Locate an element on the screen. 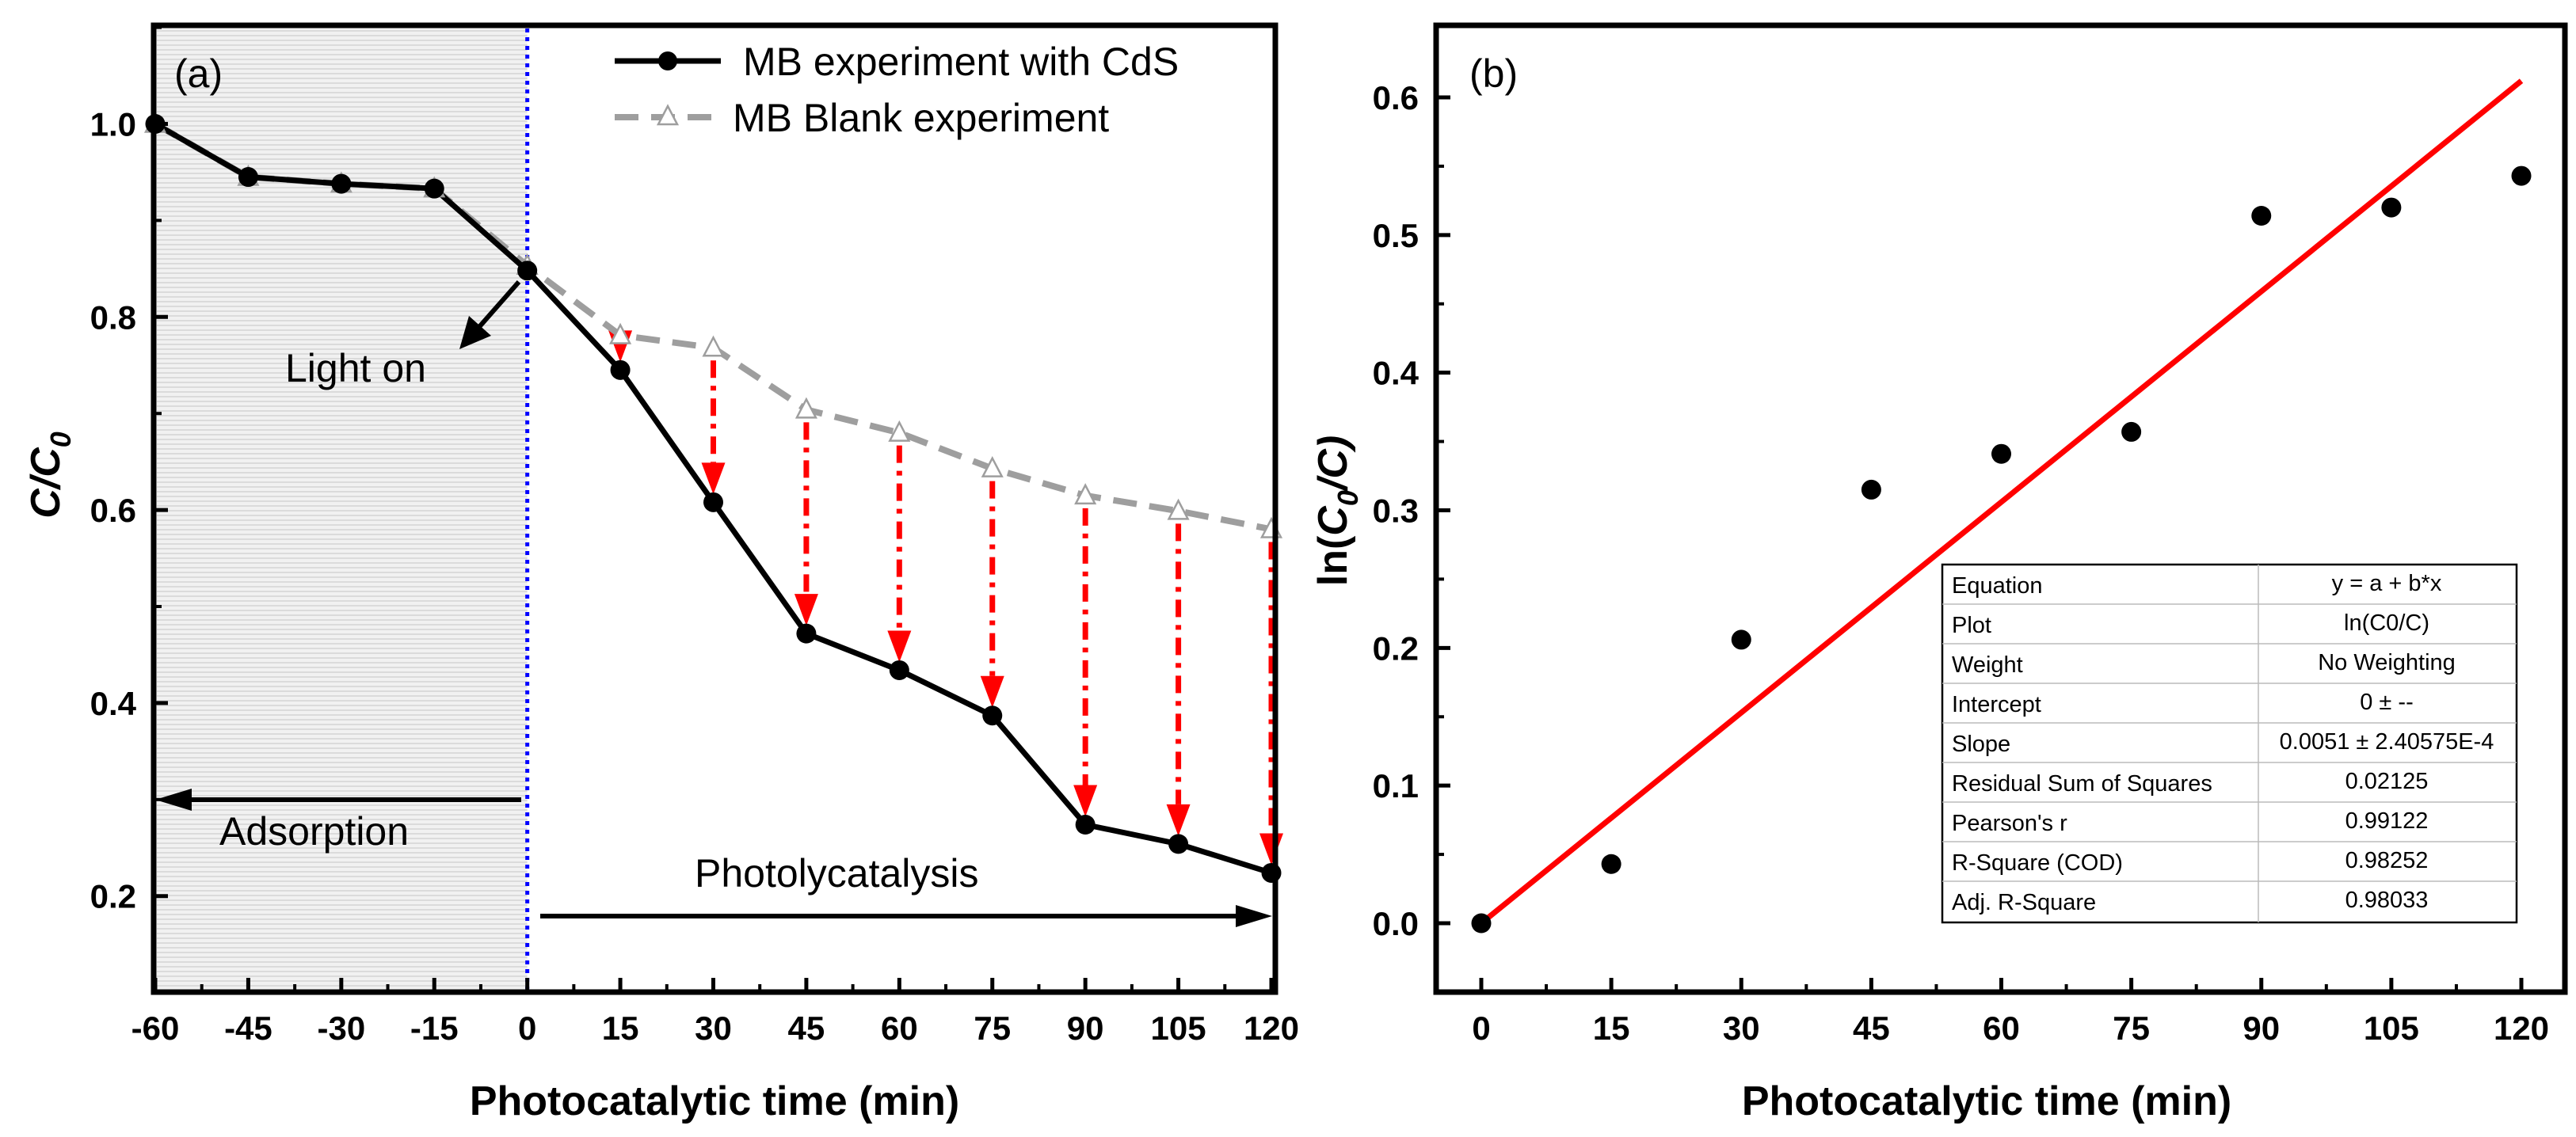 The height and width of the screenshot is (1137, 2576). x-tick-label-b: 60 is located at coordinates (2001, 1028).